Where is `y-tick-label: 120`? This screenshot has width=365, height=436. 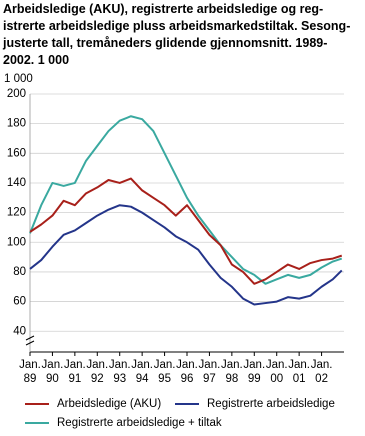 y-tick-label: 120 is located at coordinates (16, 213).